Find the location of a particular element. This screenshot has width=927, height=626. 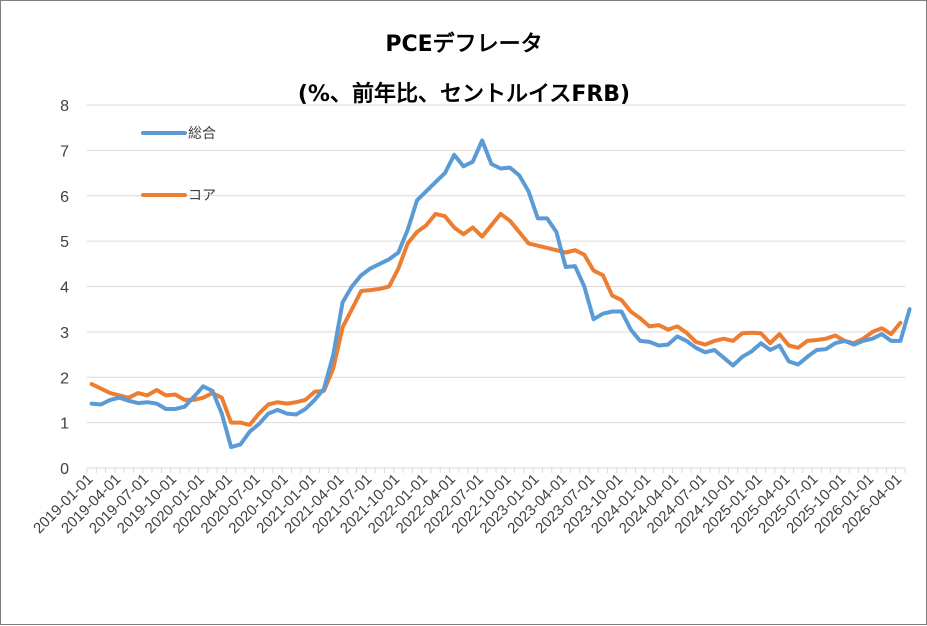

y-tick-label: 3 is located at coordinates (64, 333).